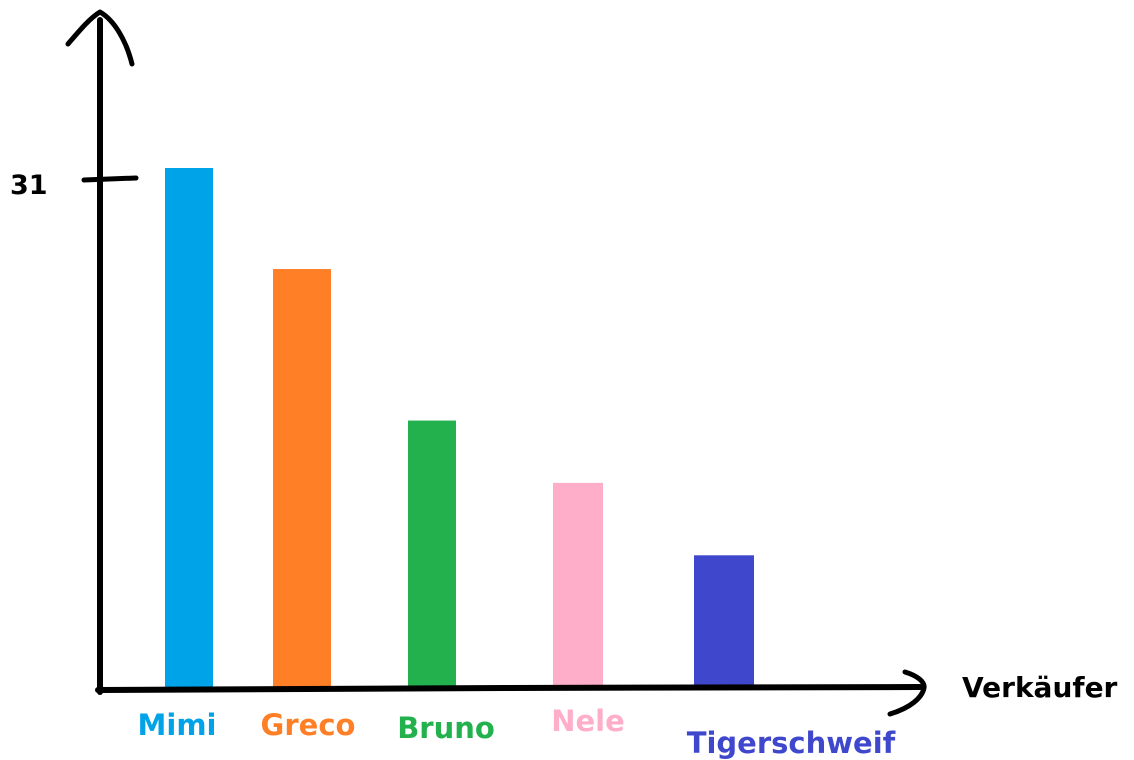 Image resolution: width=1134 pixels, height=760 pixels. Describe the element at coordinates (446, 728) in the screenshot. I see `category-label-bruno: Bruno` at that location.